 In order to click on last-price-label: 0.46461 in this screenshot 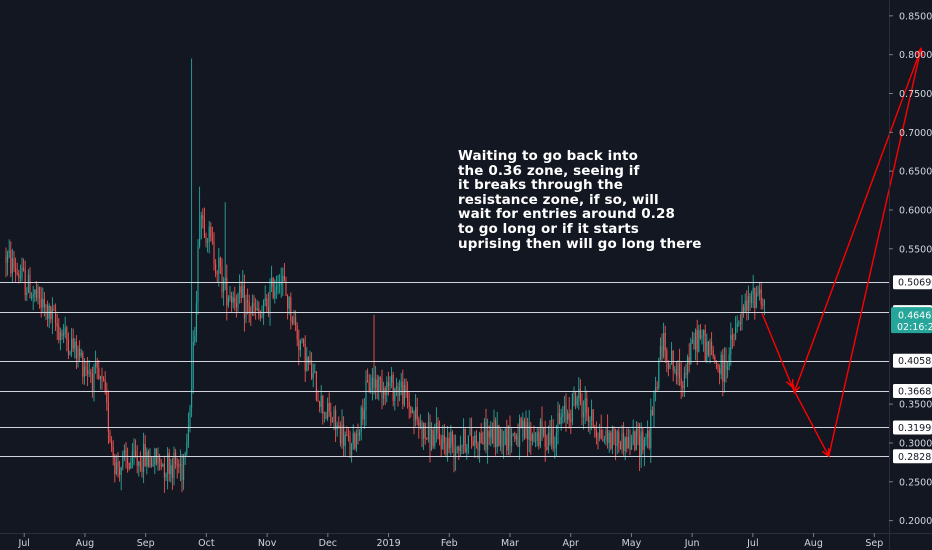, I will do `click(915, 316)`.